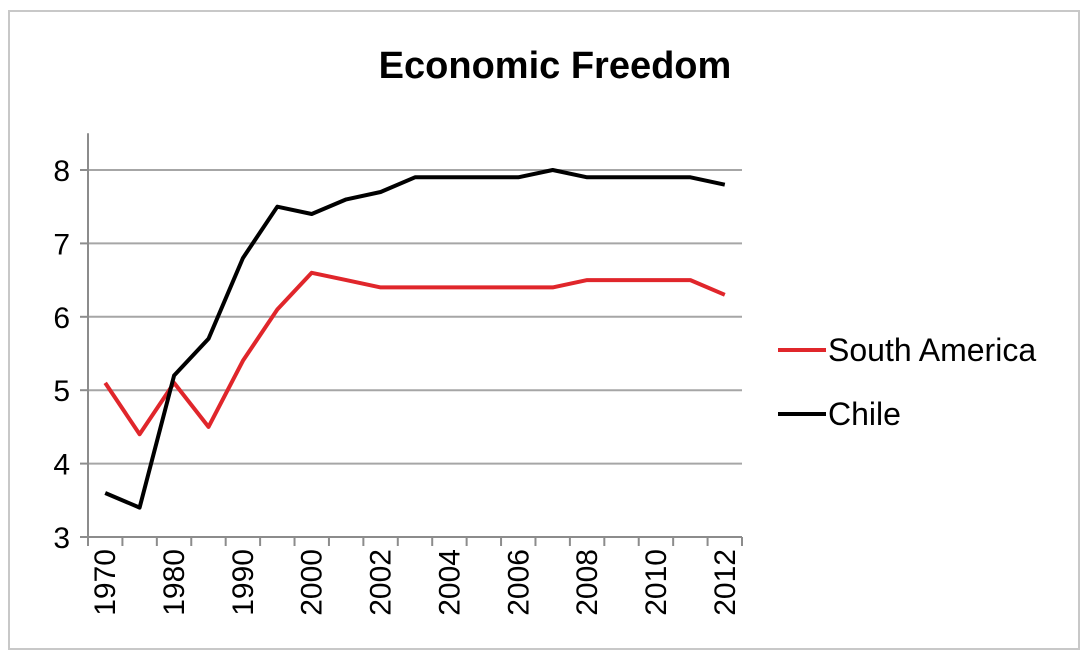  Describe the element at coordinates (312, 582) in the screenshot. I see `x-tick-label: 2000` at that location.